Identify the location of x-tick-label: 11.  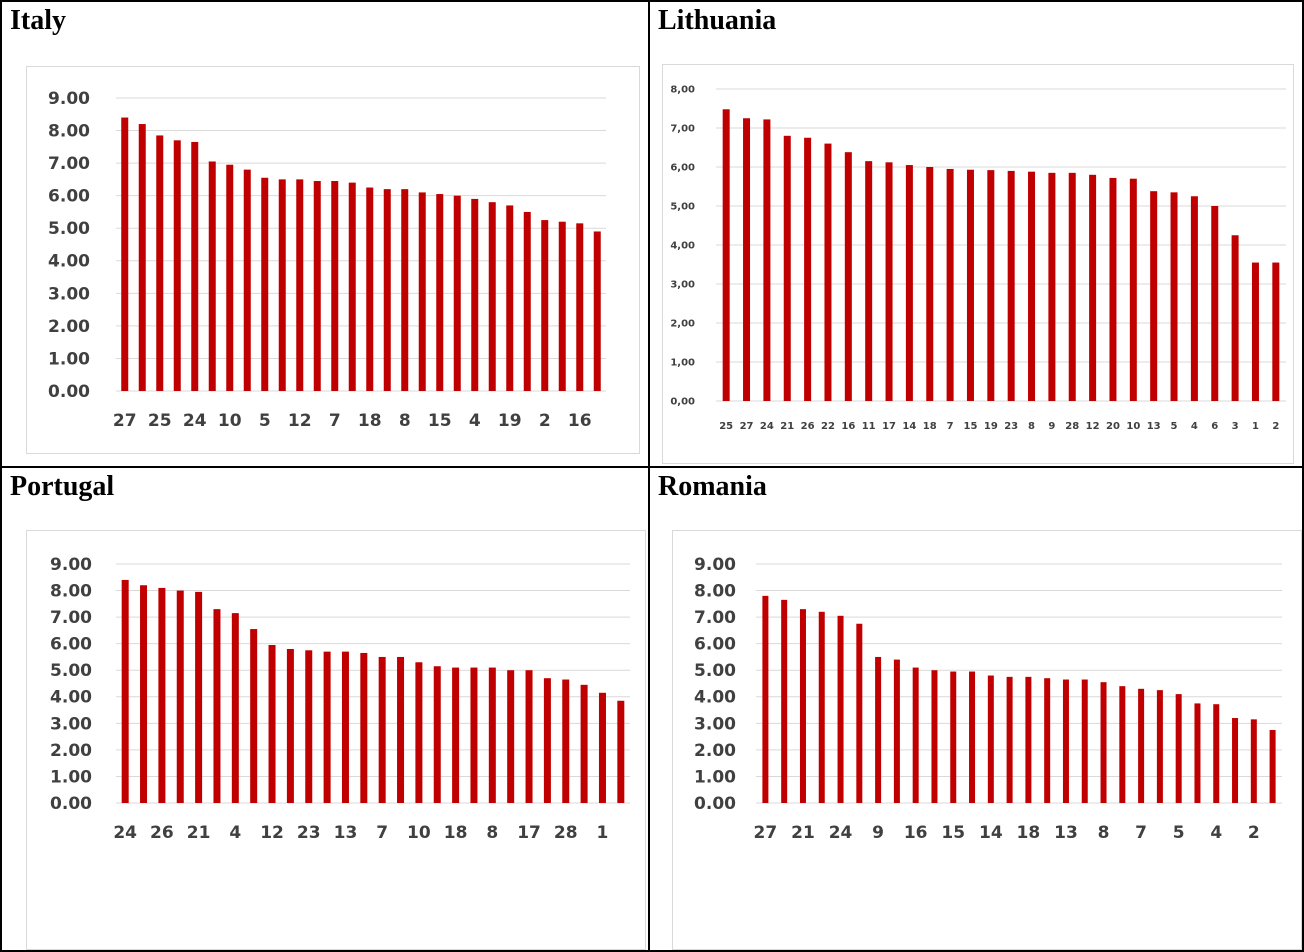
(869, 426).